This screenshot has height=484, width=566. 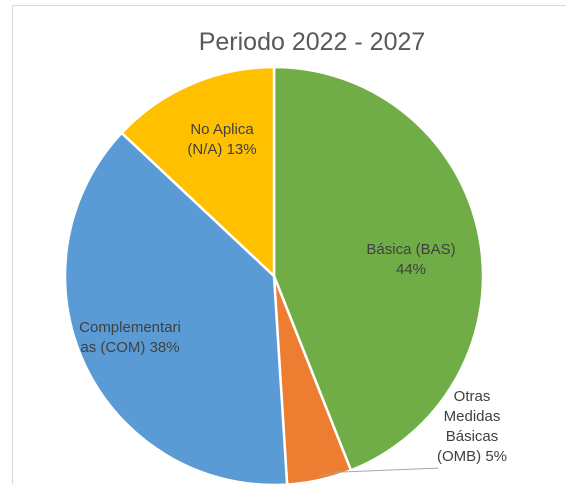 I want to click on value-label: 5%, so click(x=496, y=456).